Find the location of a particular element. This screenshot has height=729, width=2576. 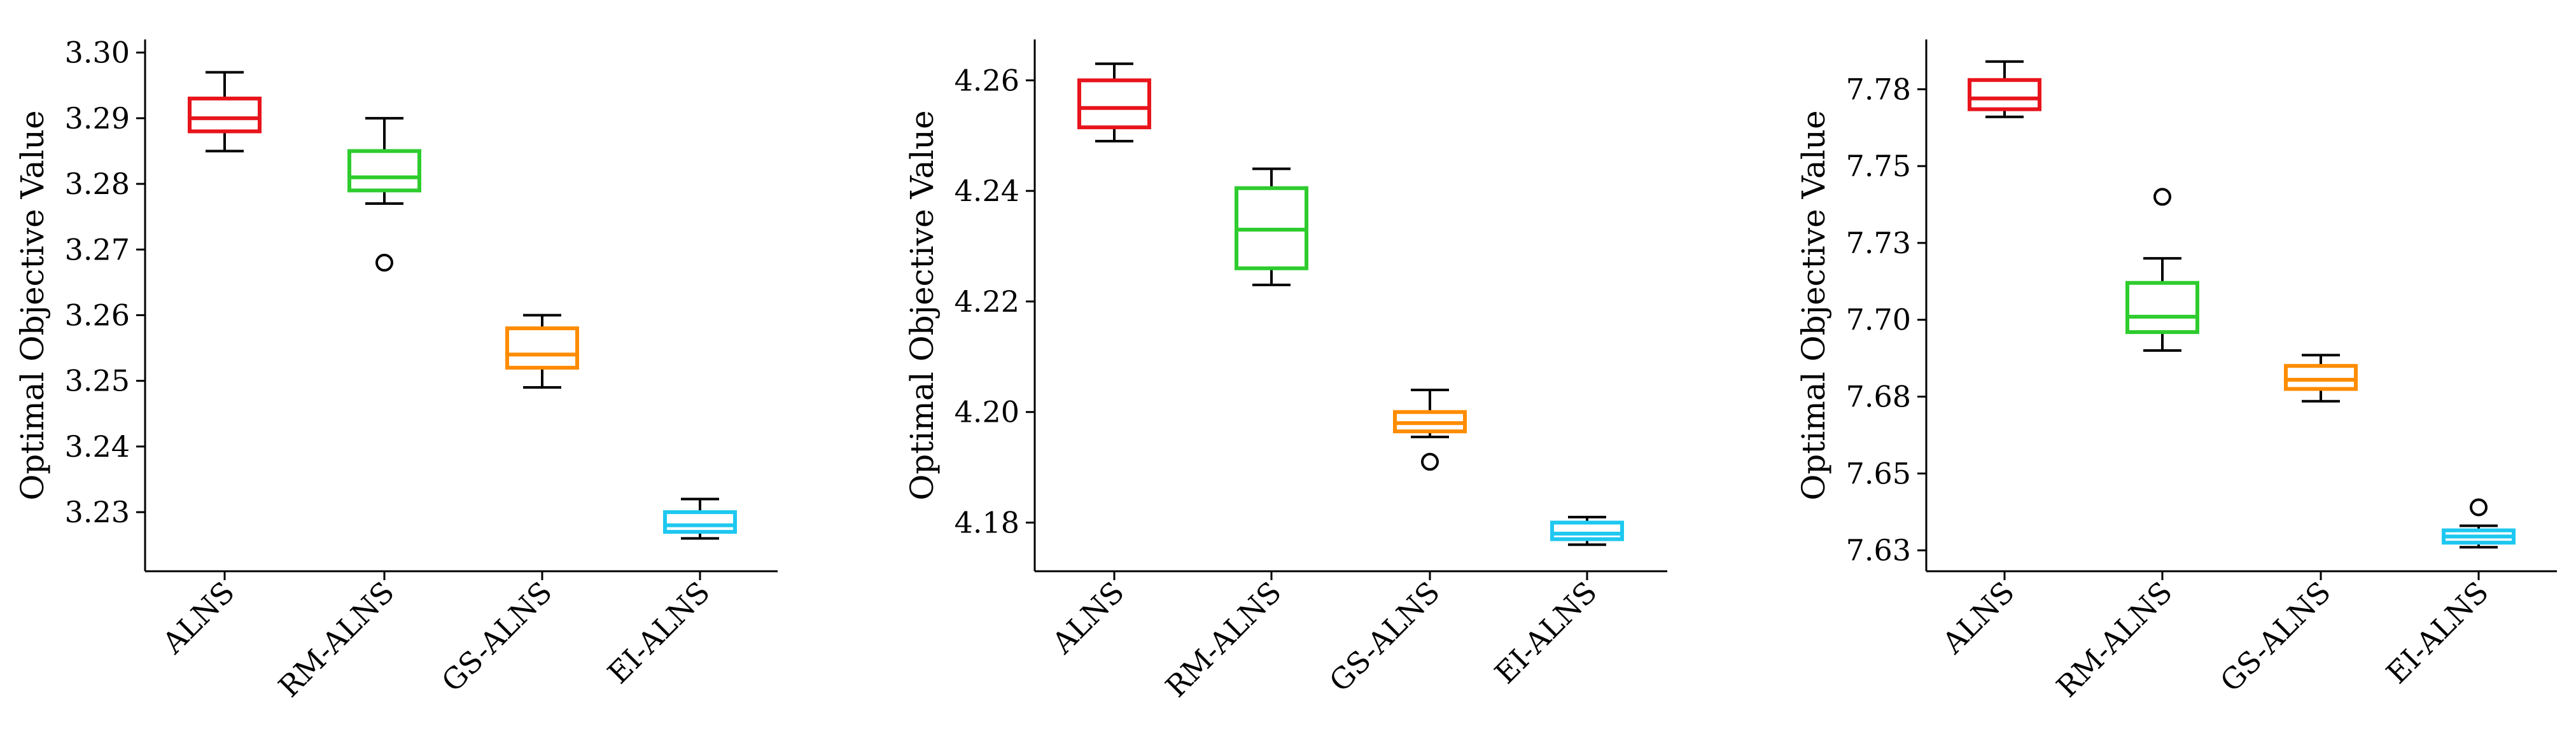

y-tick-label: 3.28 is located at coordinates (97, 184).